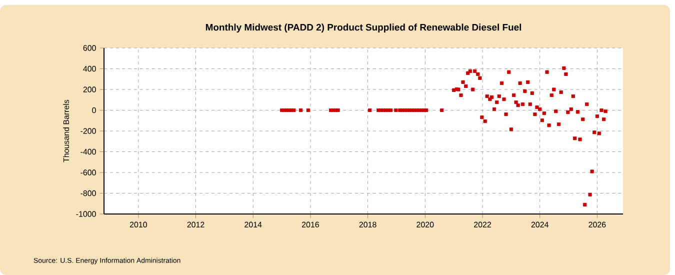 The height and width of the screenshot is (275, 675). I want to click on chart-title: Monthly Midwest (PADD 2) Product Supplied of Renewable Diesel Fuel, so click(364, 28).